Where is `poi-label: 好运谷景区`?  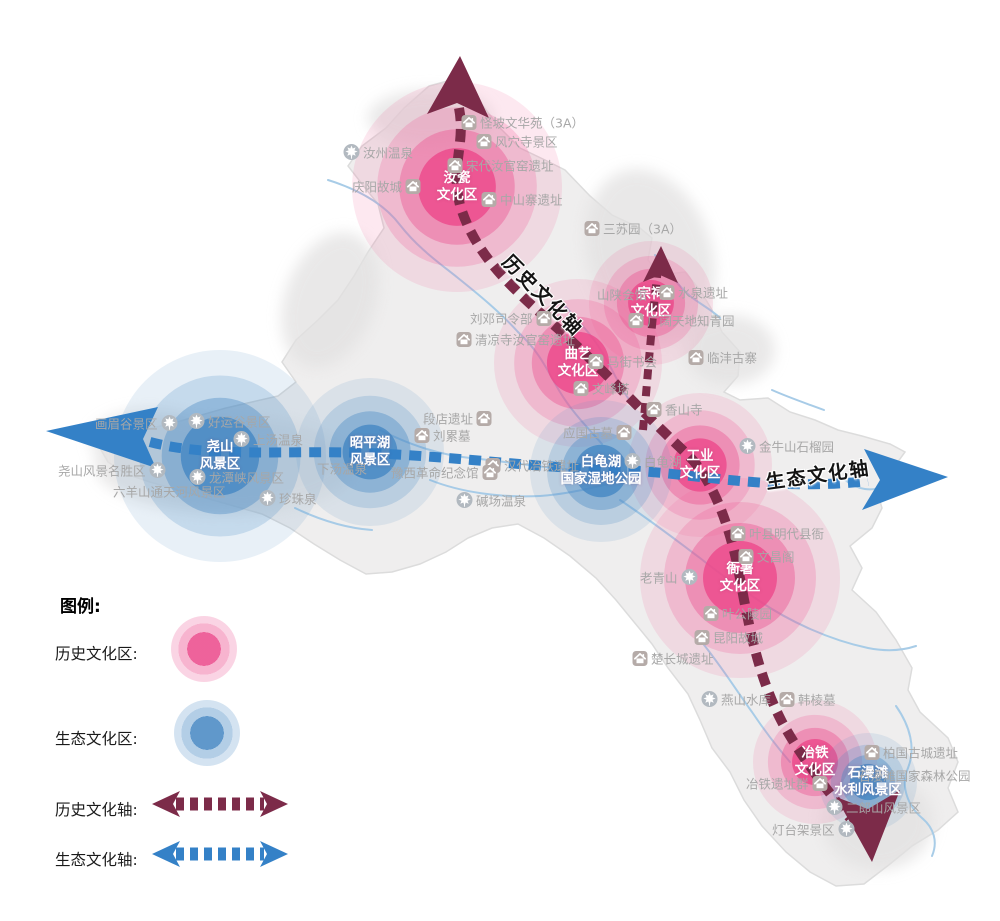 poi-label: 好运谷景区 is located at coordinates (239, 422).